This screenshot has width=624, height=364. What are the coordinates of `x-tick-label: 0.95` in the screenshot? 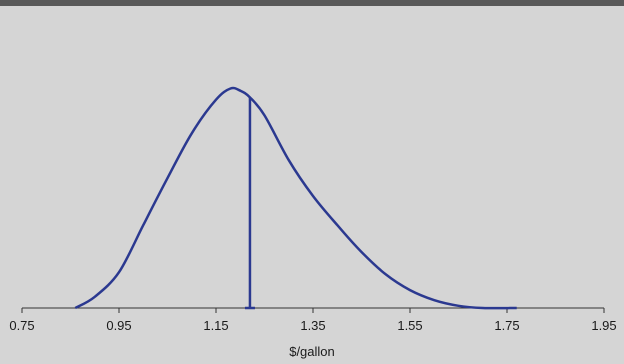 It's located at (118, 325).